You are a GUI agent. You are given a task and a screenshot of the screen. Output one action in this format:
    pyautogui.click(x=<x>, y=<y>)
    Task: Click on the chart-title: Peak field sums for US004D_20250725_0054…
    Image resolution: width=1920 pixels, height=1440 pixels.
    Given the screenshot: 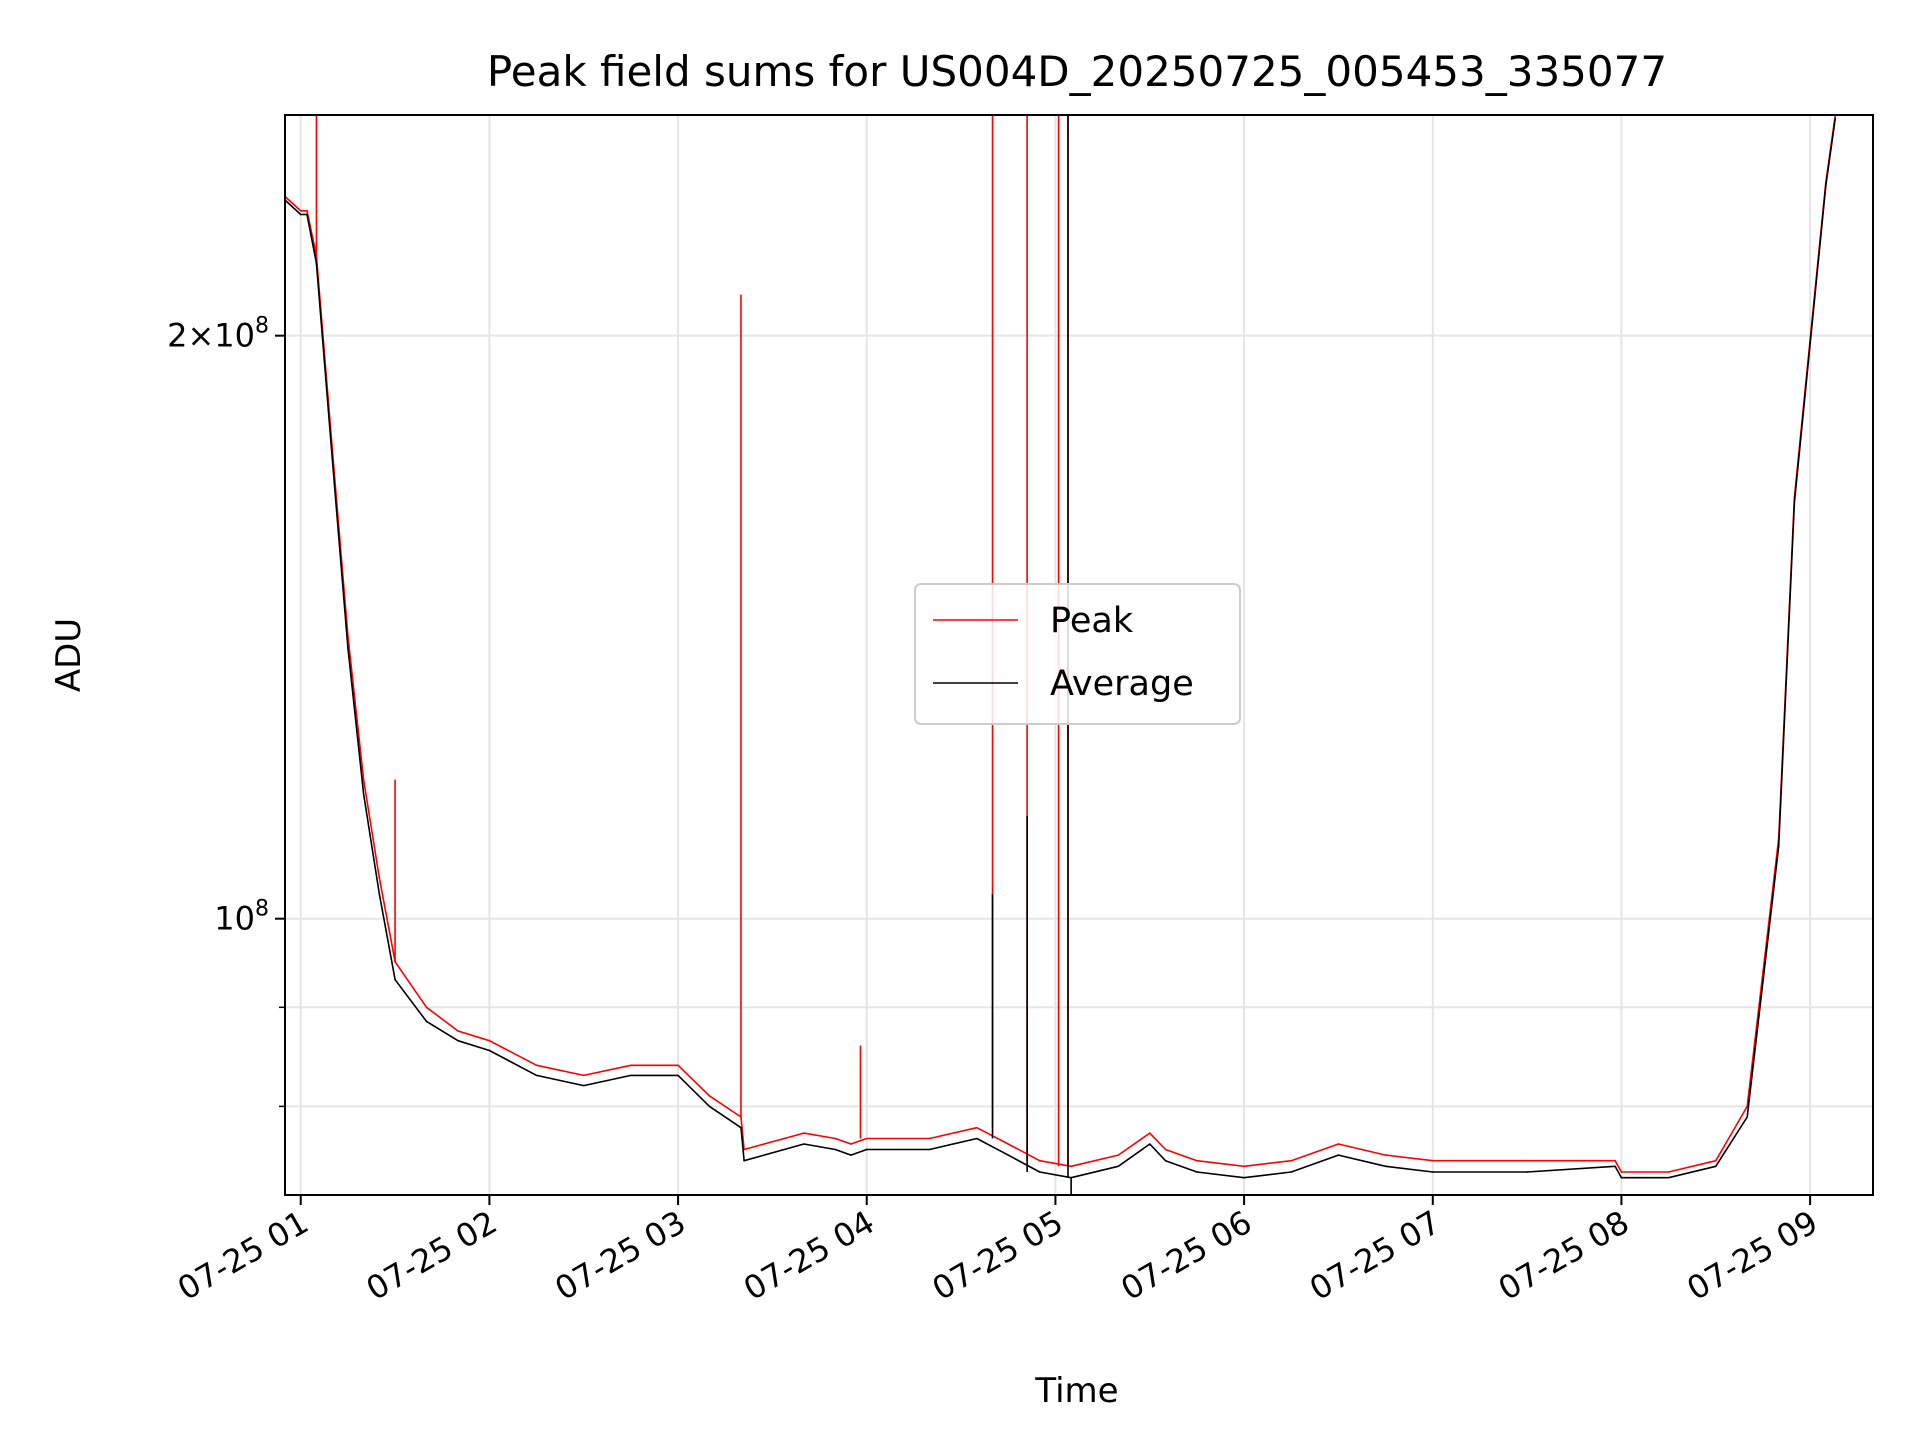 What is the action you would take?
    pyautogui.click(x=1077, y=71)
    